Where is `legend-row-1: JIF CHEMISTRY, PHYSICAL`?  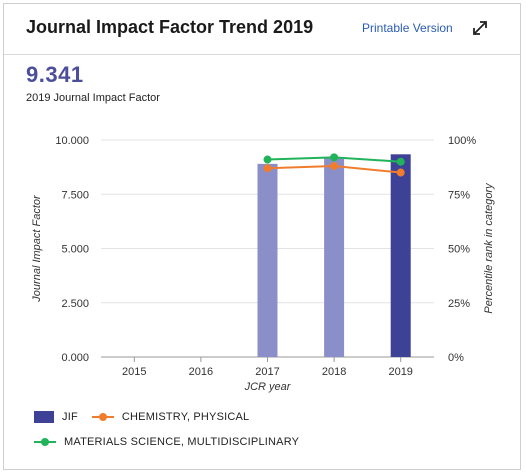
legend-row-1: JIF CHEMISTRY, PHYSICAL is located at coordinates (141, 417).